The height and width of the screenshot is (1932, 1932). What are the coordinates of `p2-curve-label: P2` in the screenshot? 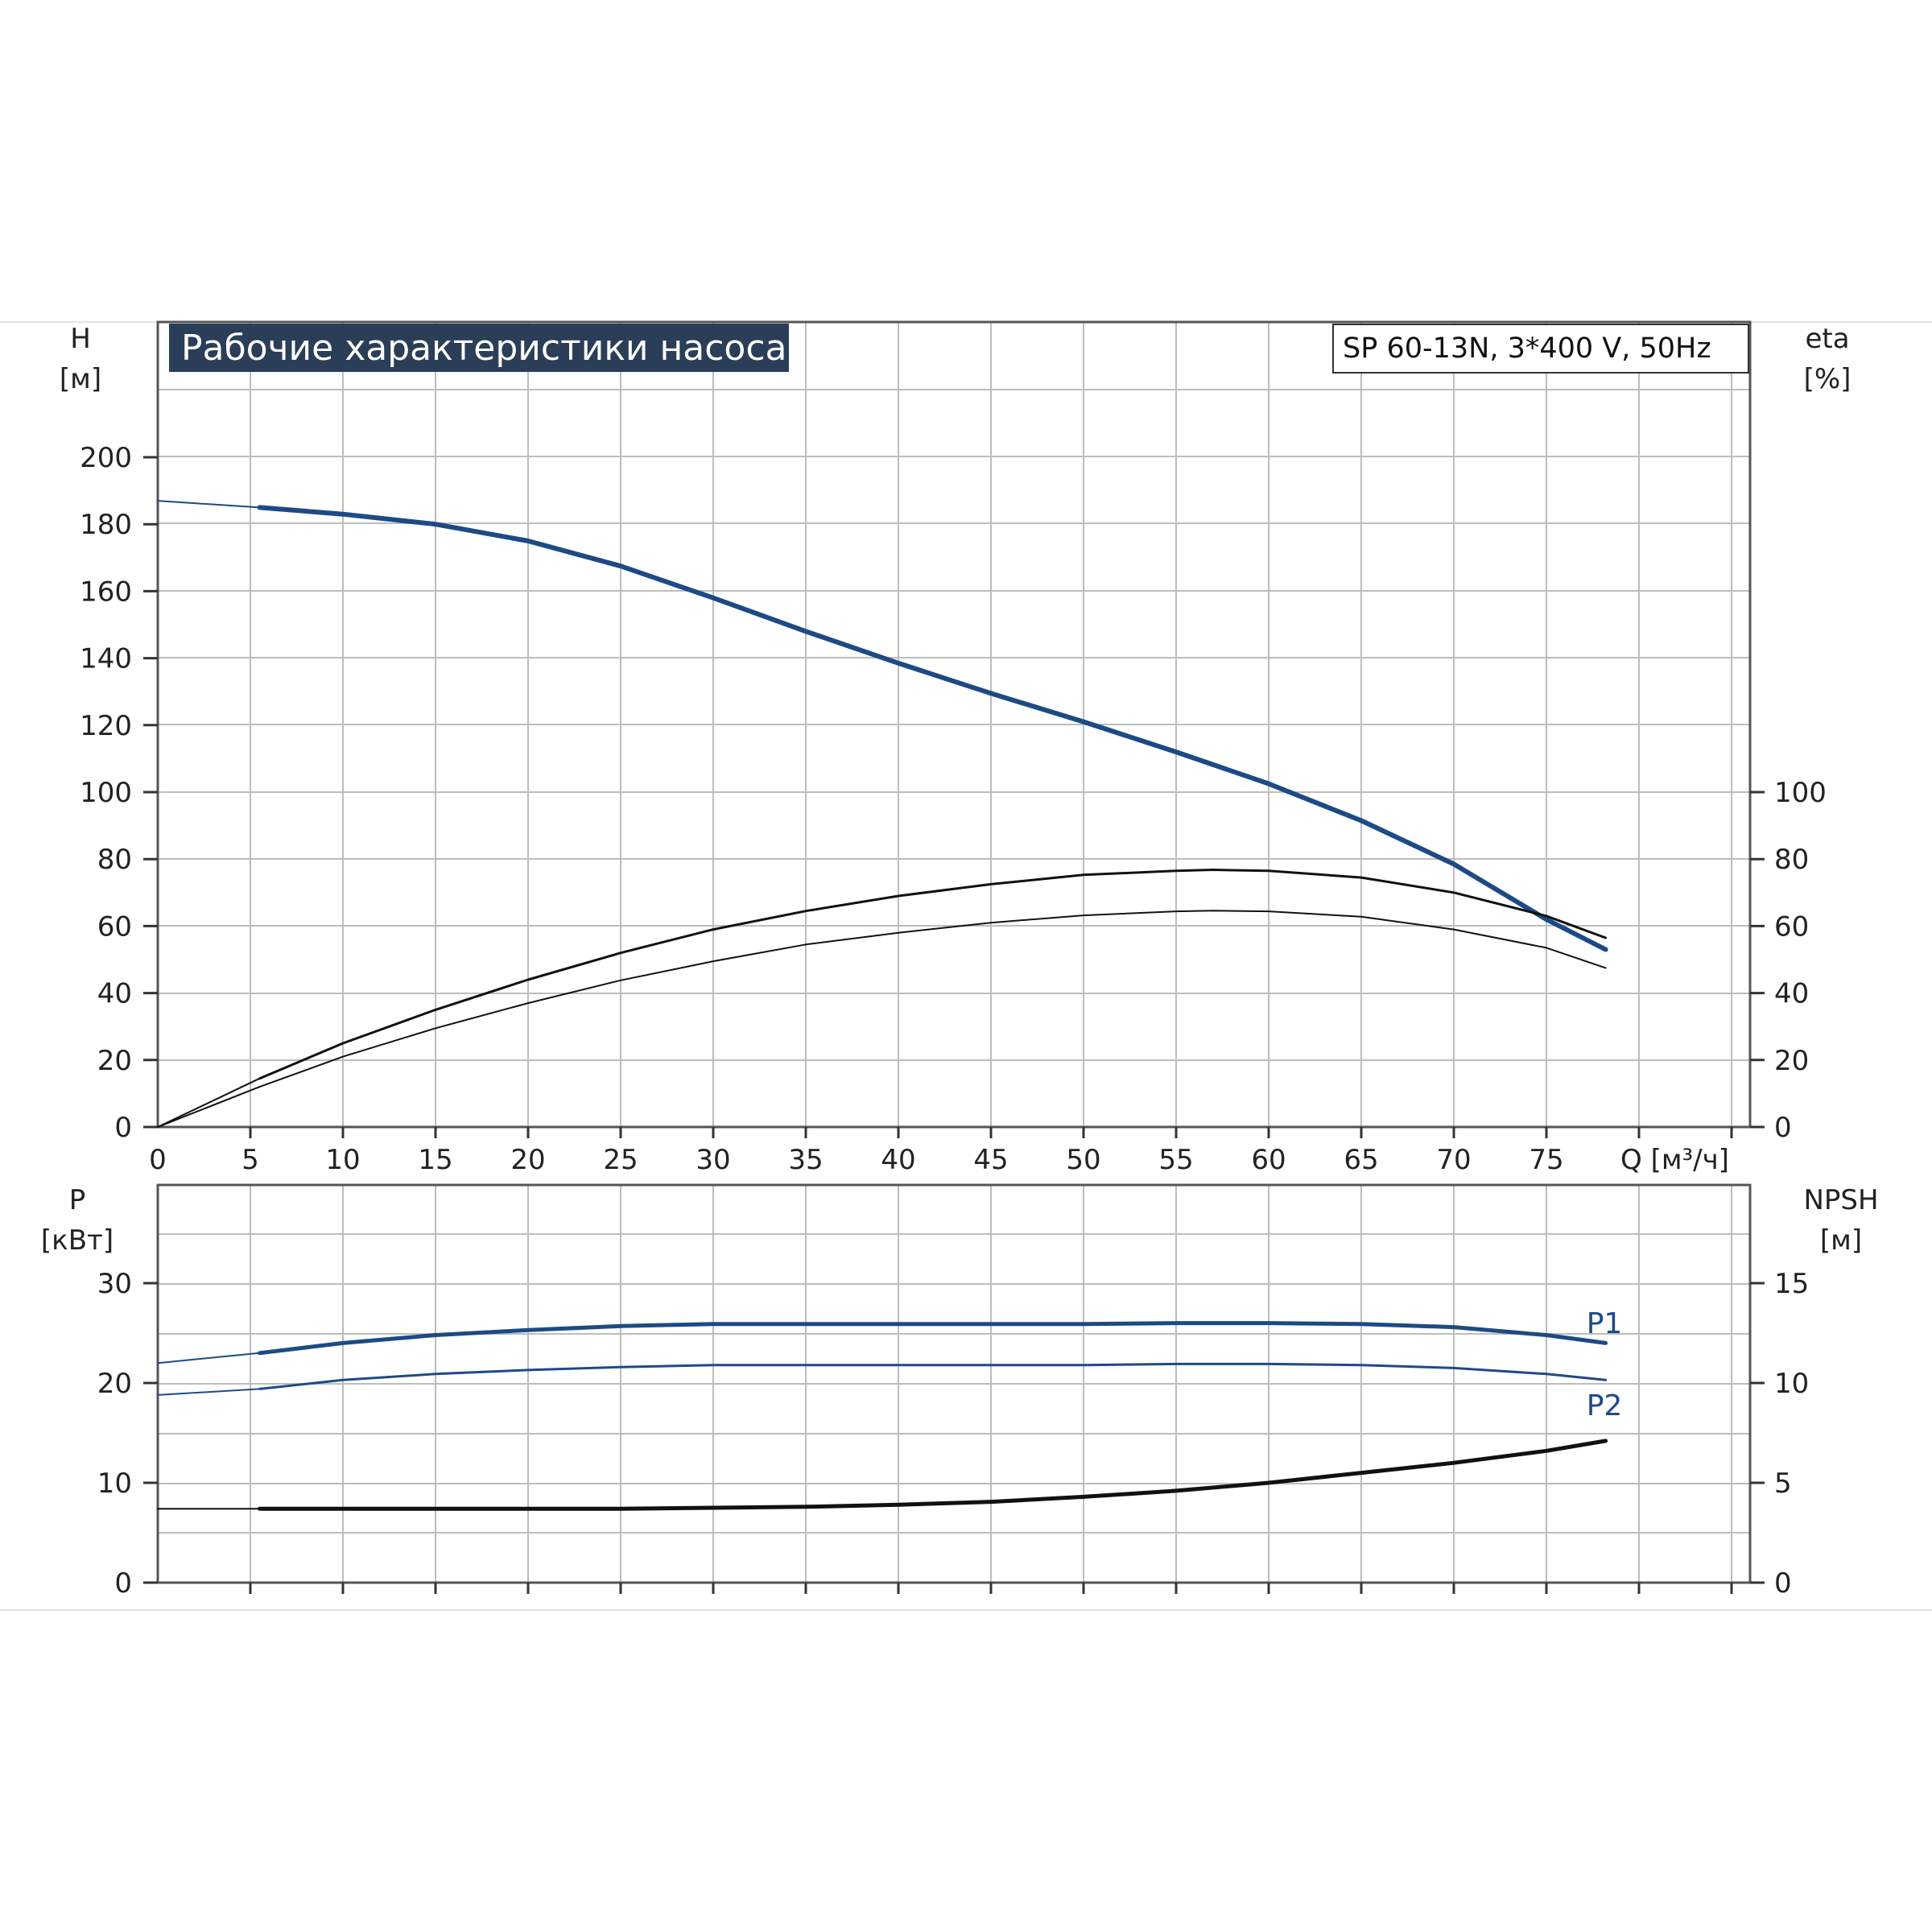 It's located at (1605, 1405).